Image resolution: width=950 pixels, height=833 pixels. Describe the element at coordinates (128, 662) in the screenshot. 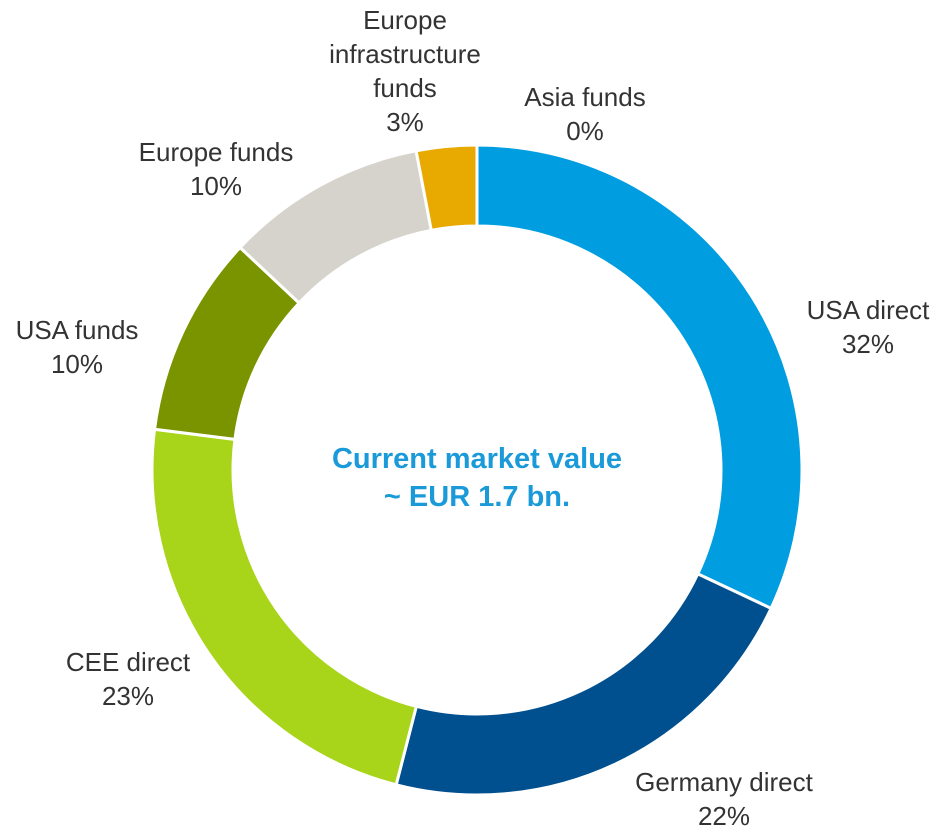

I see `category-label: CEE direct` at that location.